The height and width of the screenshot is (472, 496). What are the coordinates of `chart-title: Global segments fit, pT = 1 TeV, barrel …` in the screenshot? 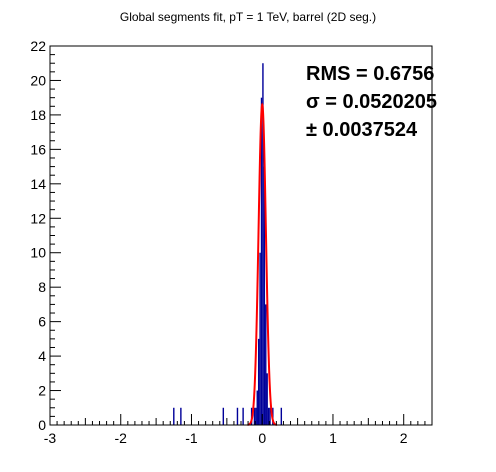 It's located at (248, 17).